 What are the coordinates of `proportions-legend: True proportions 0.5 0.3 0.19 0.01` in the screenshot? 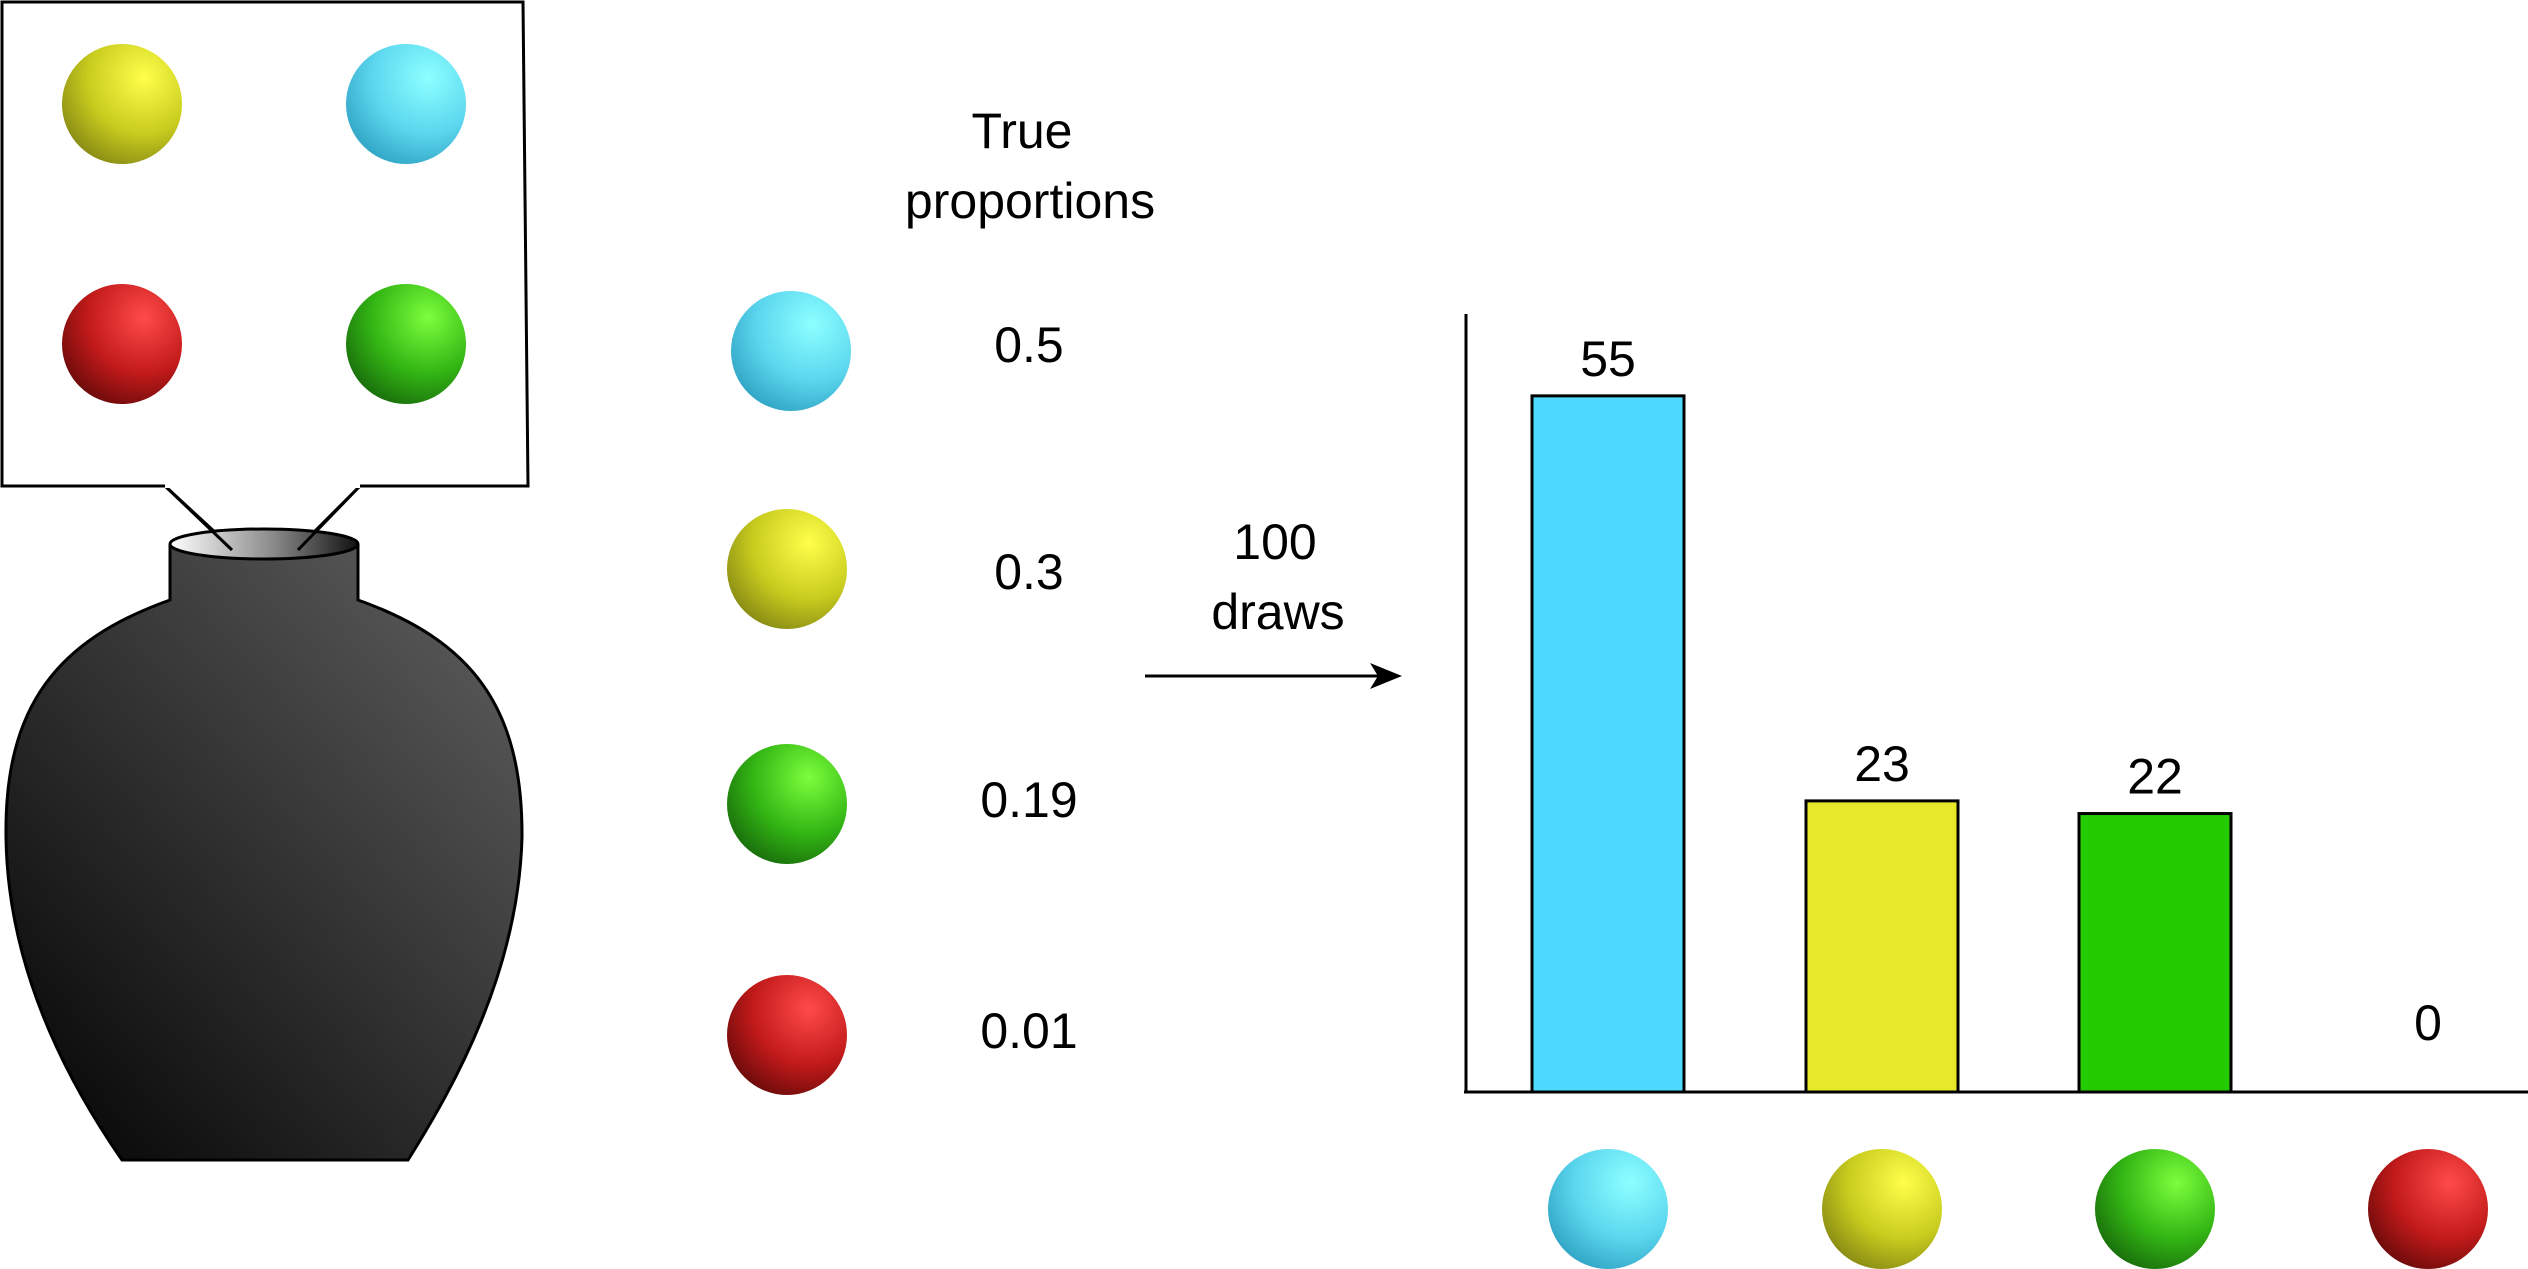 It's located at (941, 599).